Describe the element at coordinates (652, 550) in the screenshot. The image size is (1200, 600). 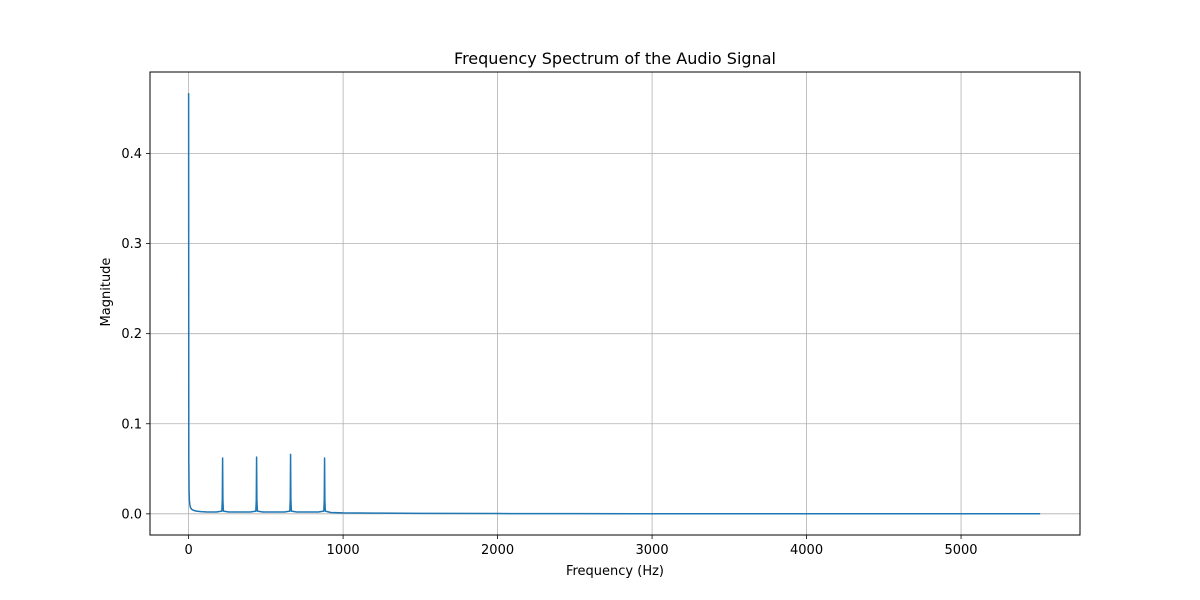
I see `x-tick-label: 3000` at that location.